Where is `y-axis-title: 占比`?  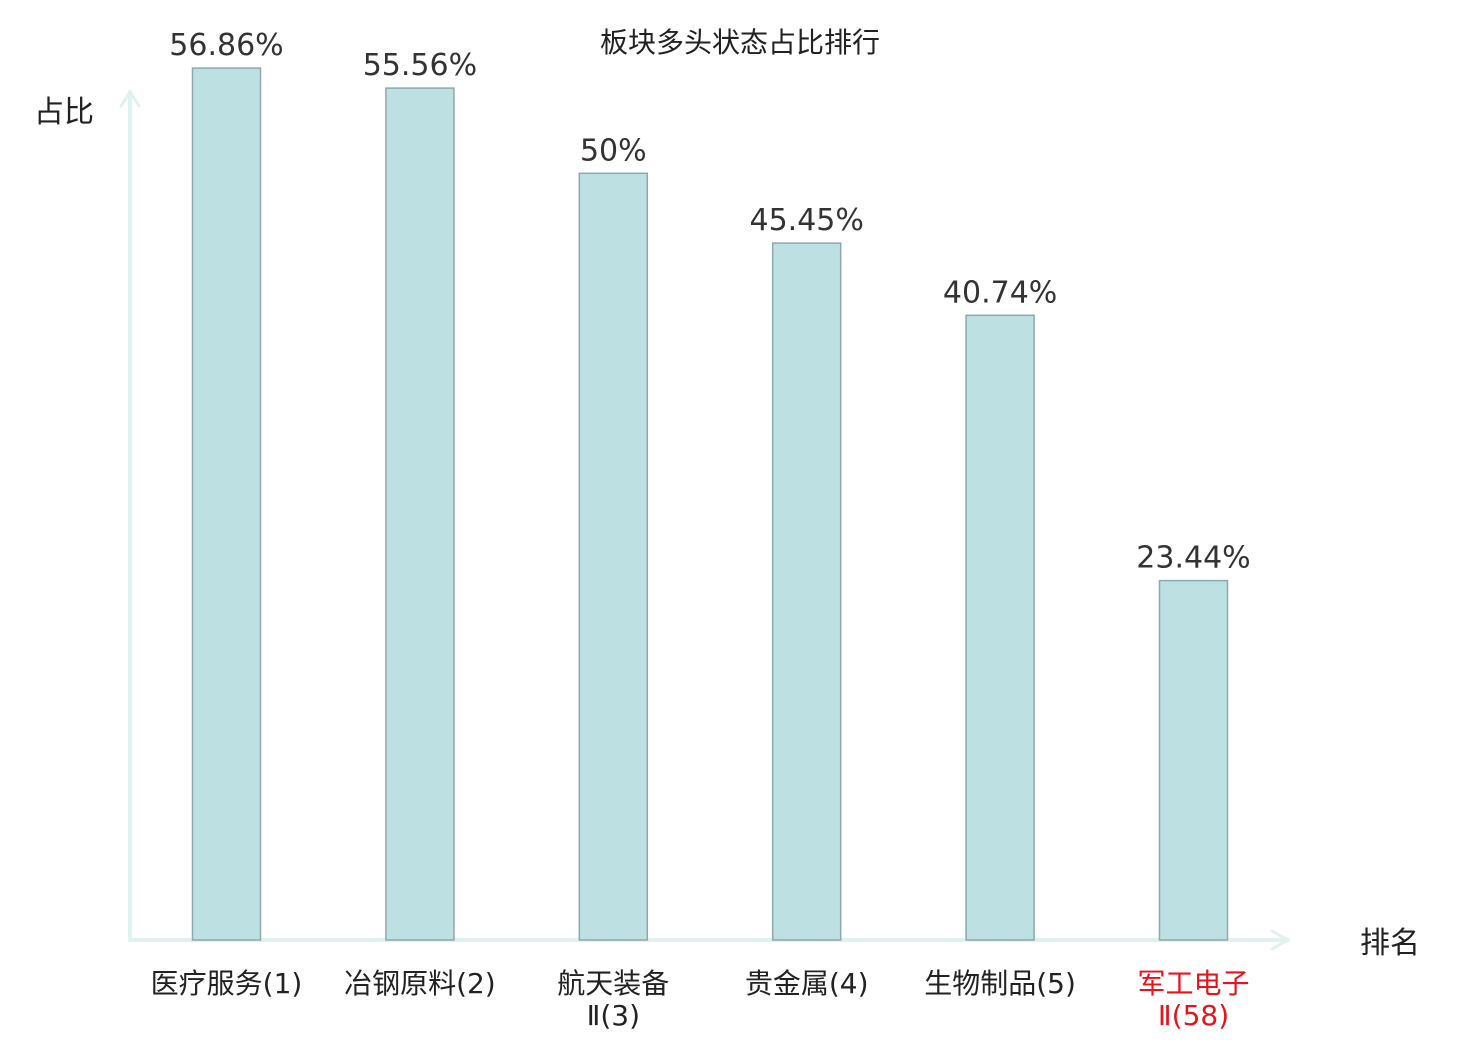 y-axis-title: 占比 is located at coordinates (64, 112).